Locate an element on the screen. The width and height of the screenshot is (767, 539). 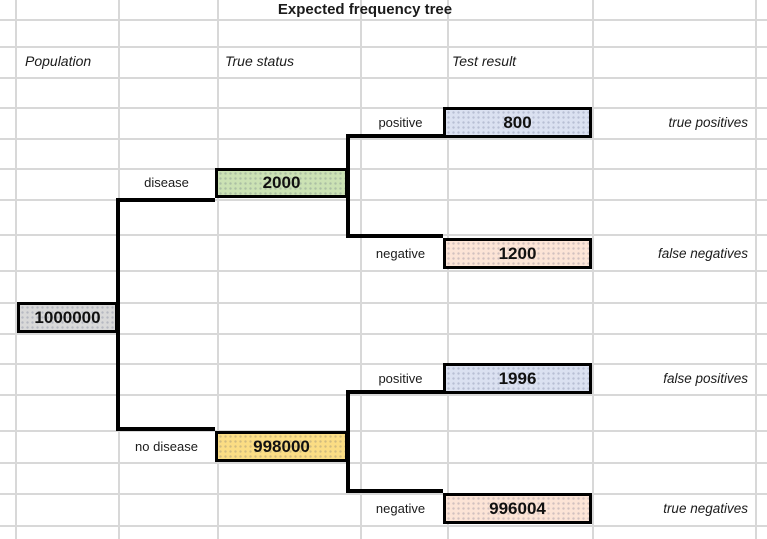
connector-disease-branch-vertical is located at coordinates (348, 186).